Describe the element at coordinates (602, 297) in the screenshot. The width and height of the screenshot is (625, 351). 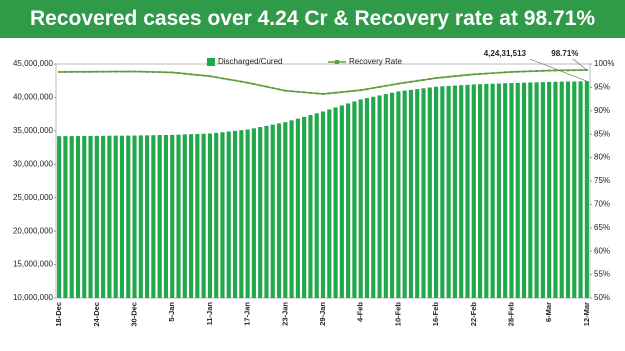
I see `y2-tick-label: 50%` at that location.